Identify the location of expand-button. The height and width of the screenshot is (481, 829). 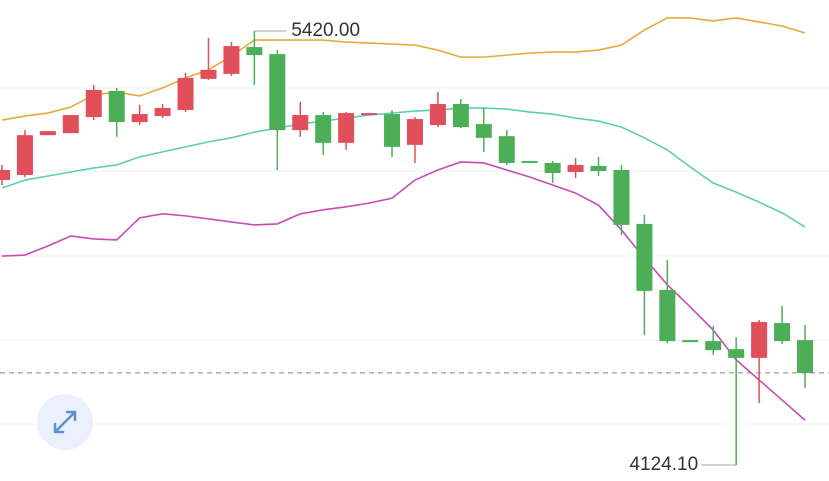
(65, 422).